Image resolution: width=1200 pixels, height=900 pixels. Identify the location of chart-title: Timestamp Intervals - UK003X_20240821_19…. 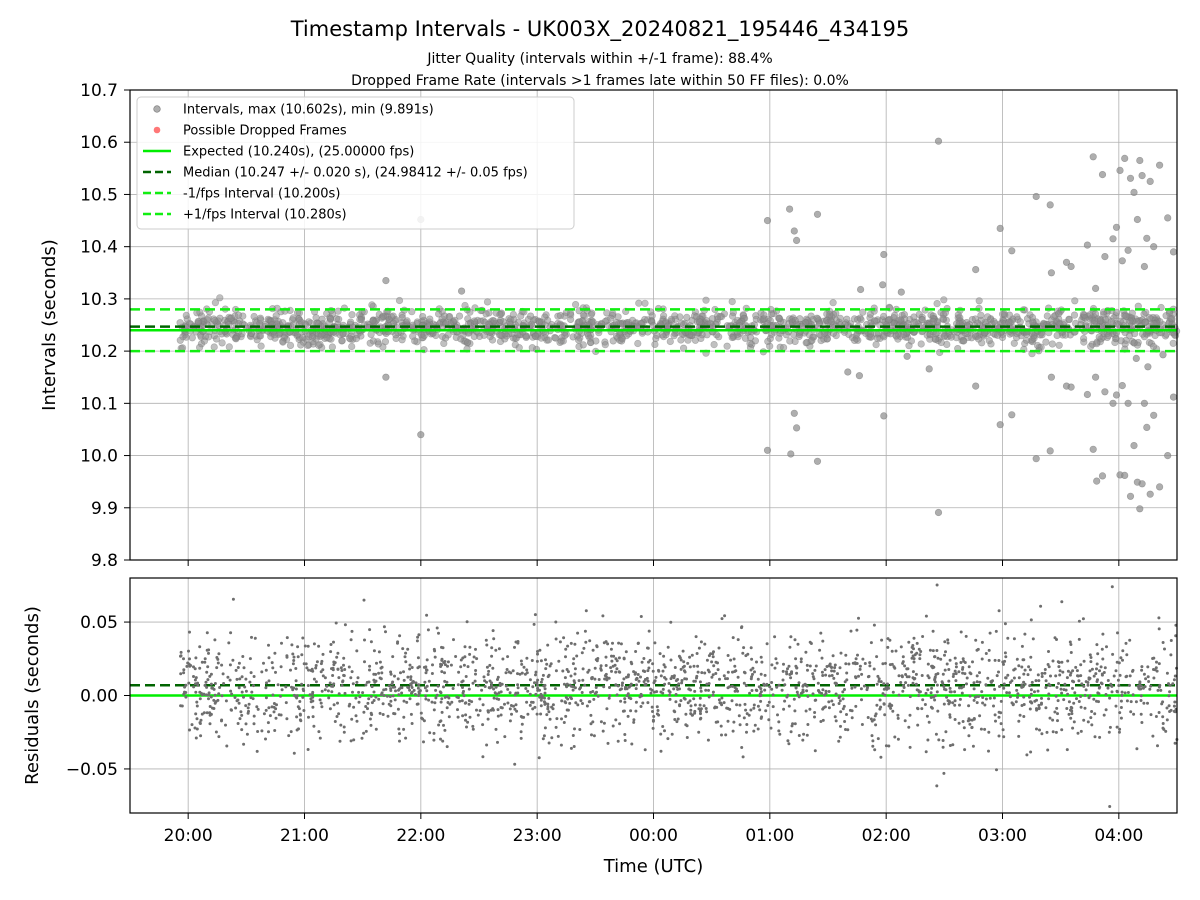
(600, 29).